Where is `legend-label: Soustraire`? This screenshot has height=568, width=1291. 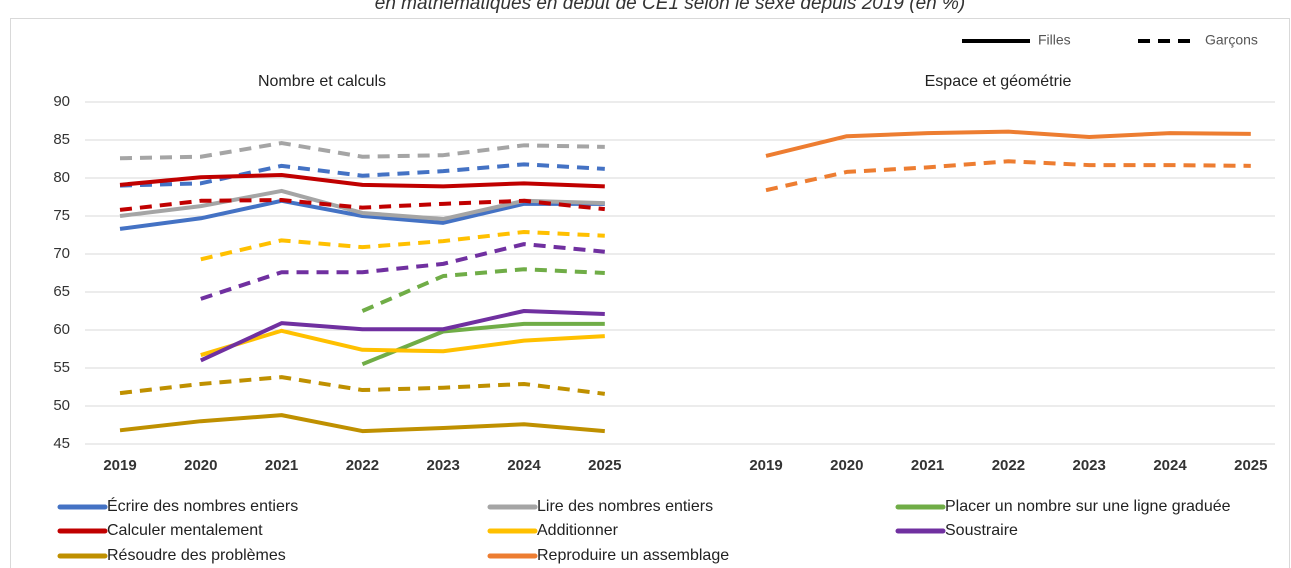
legend-label: Soustraire is located at coordinates (981, 530).